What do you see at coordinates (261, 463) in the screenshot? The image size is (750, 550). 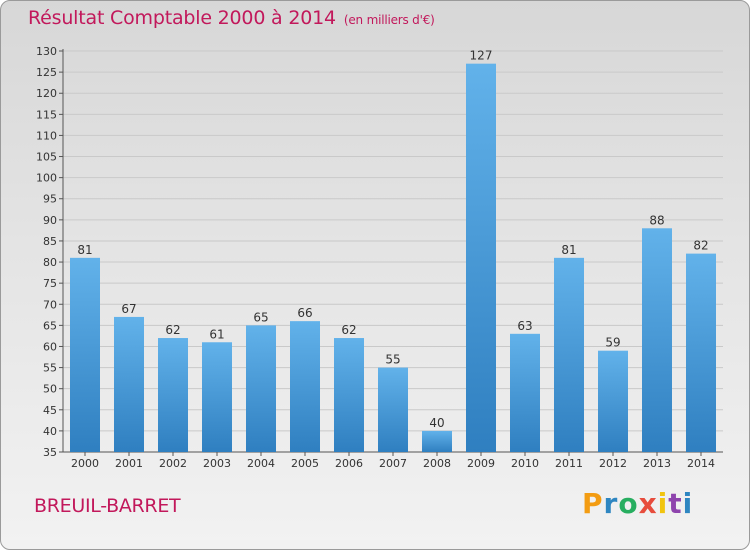 I see `x-tick-label: 2004` at bounding box center [261, 463].